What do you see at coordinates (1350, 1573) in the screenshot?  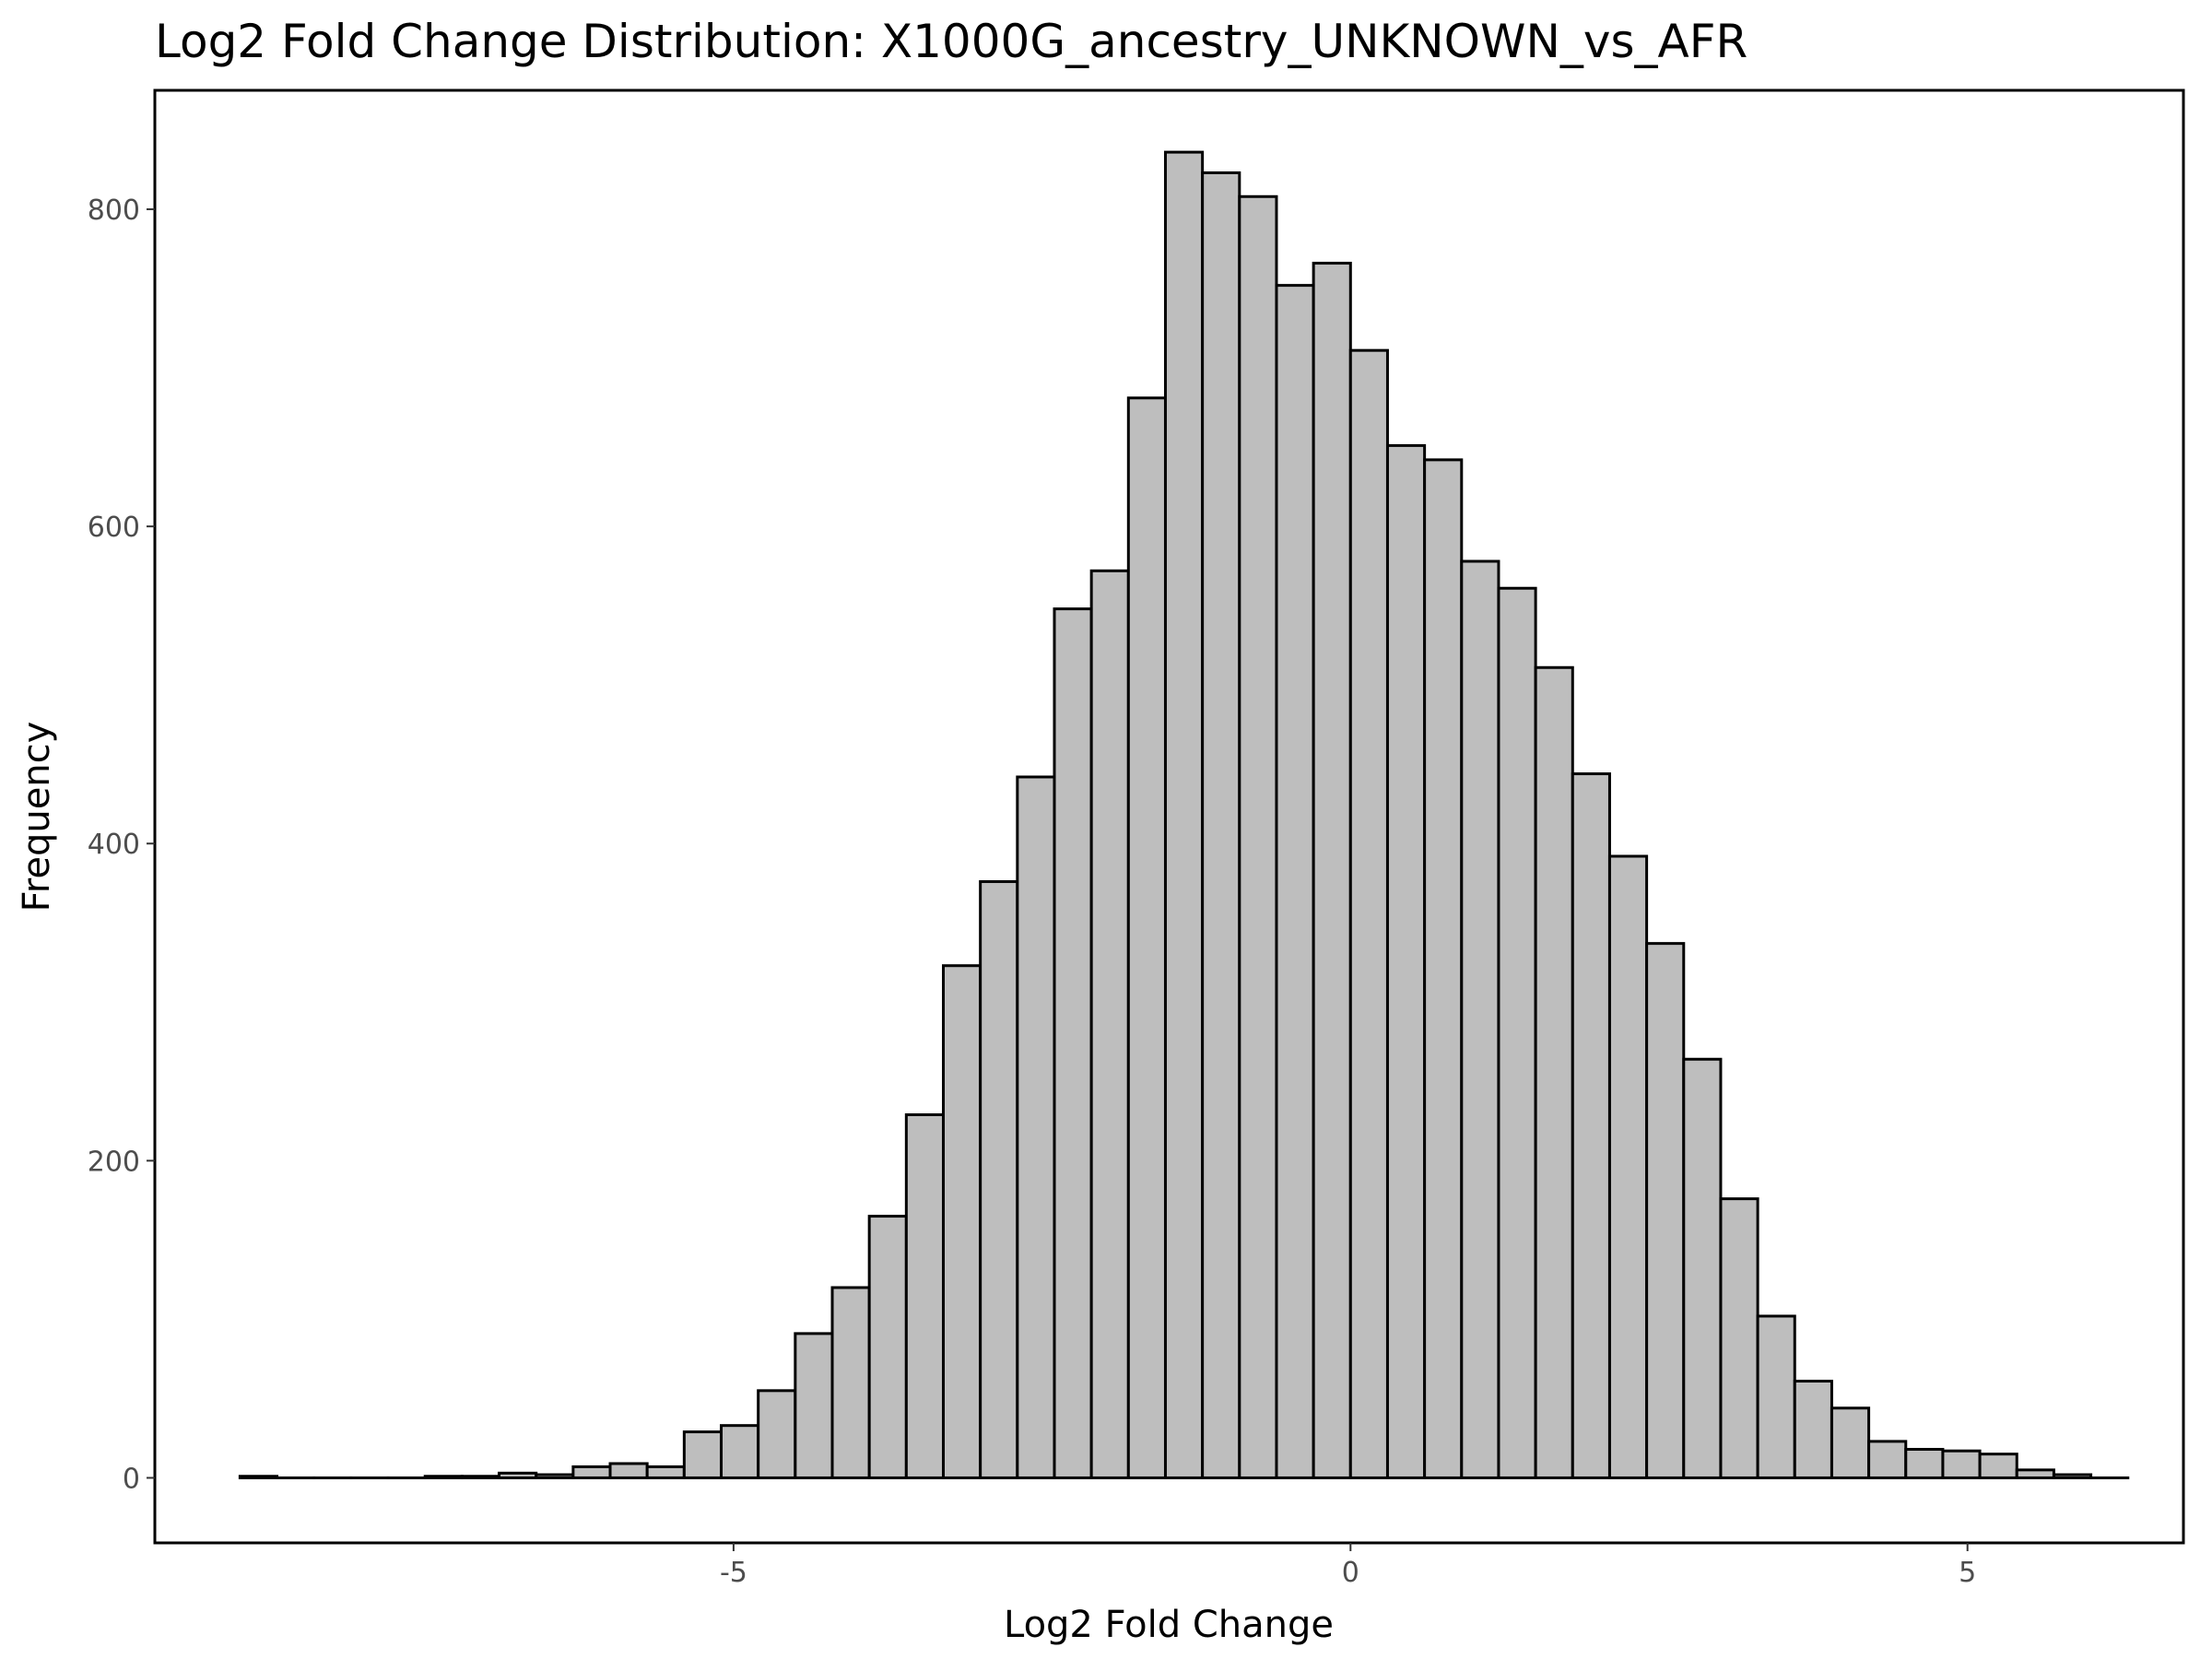 I see `x-tick-label: 0` at bounding box center [1350, 1573].